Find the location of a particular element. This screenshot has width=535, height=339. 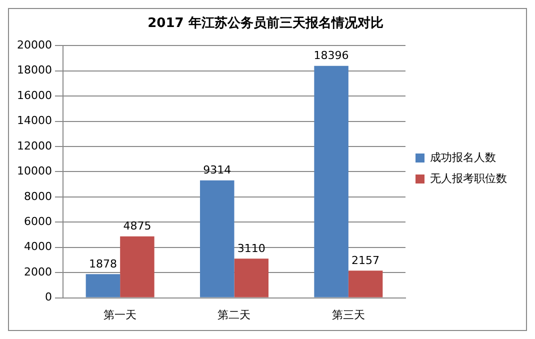

x-tick-label: 第二天 is located at coordinates (234, 315).